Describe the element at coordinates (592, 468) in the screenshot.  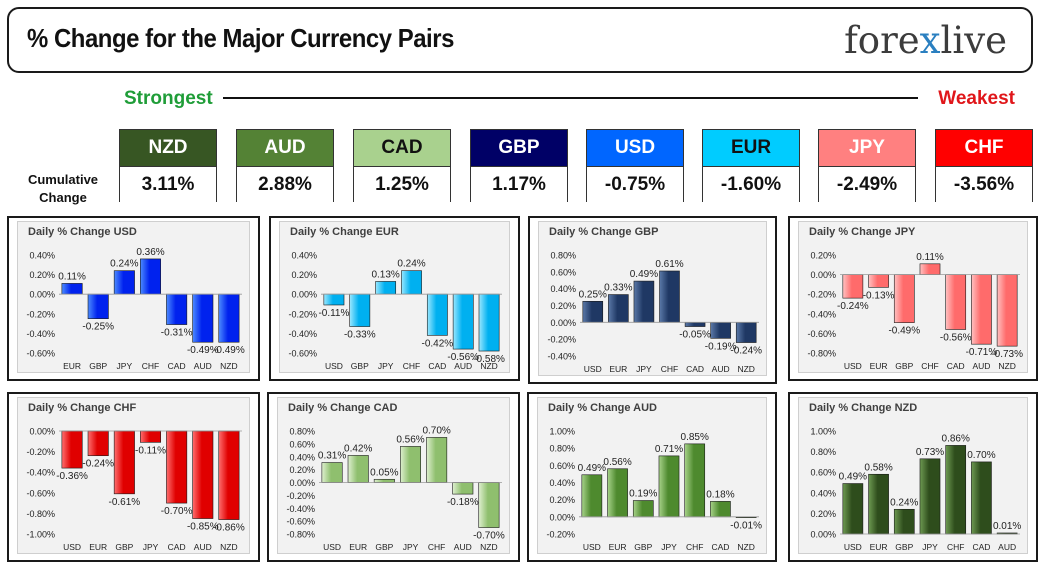
I see `data-label: 0.49%` at that location.